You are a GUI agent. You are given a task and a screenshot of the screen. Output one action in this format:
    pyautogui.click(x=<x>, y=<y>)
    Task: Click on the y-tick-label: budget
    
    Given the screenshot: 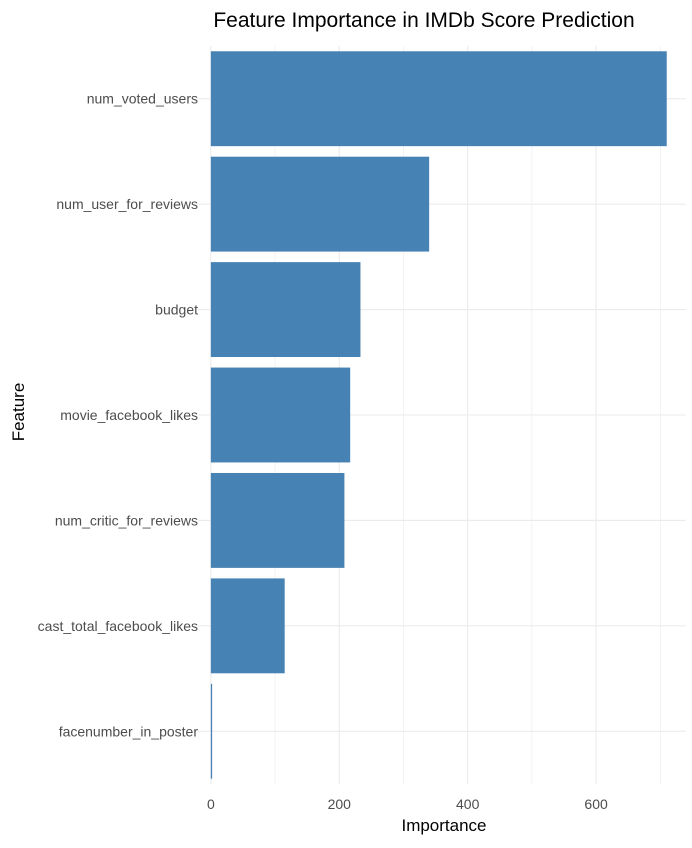 What is the action you would take?
    pyautogui.click(x=176, y=310)
    